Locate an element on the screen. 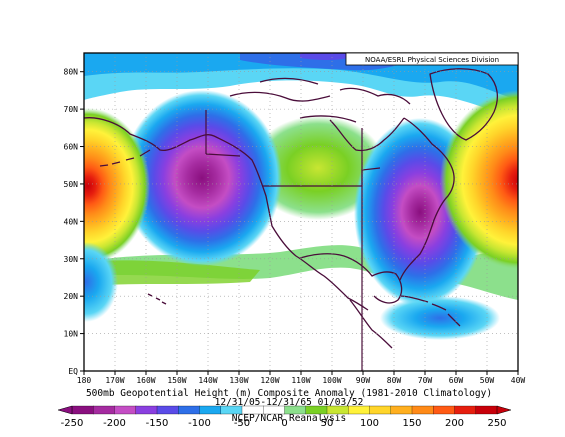 The width and height of the screenshot is (565, 437). lon-label: 150W is located at coordinates (176, 380).